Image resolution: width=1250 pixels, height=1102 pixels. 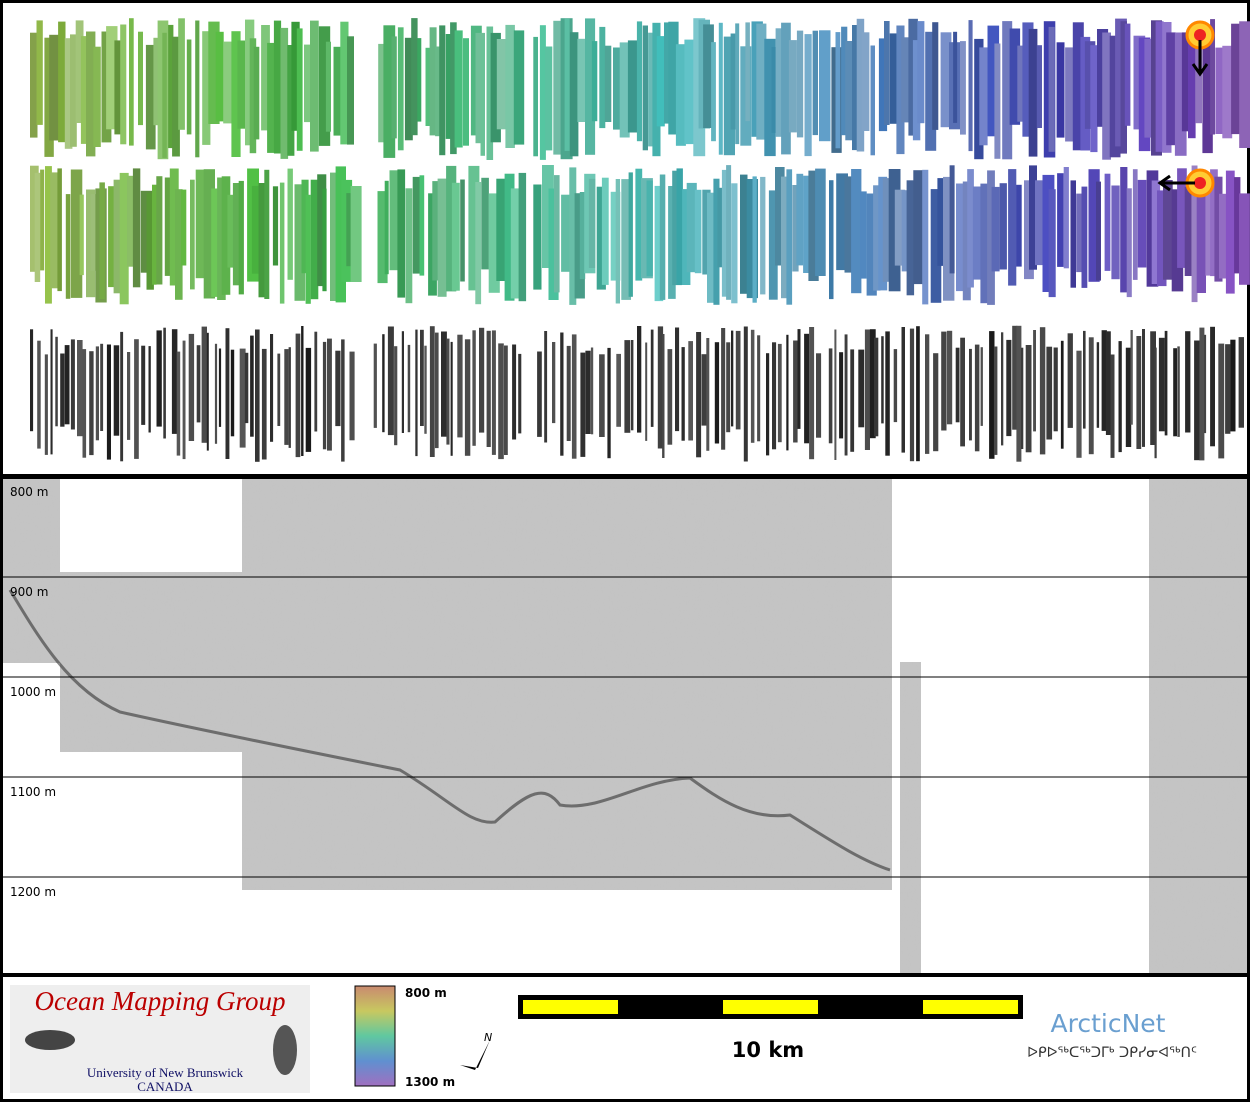 What do you see at coordinates (1176, 183) in the screenshot?
I see `light-arrow` at bounding box center [1176, 183].